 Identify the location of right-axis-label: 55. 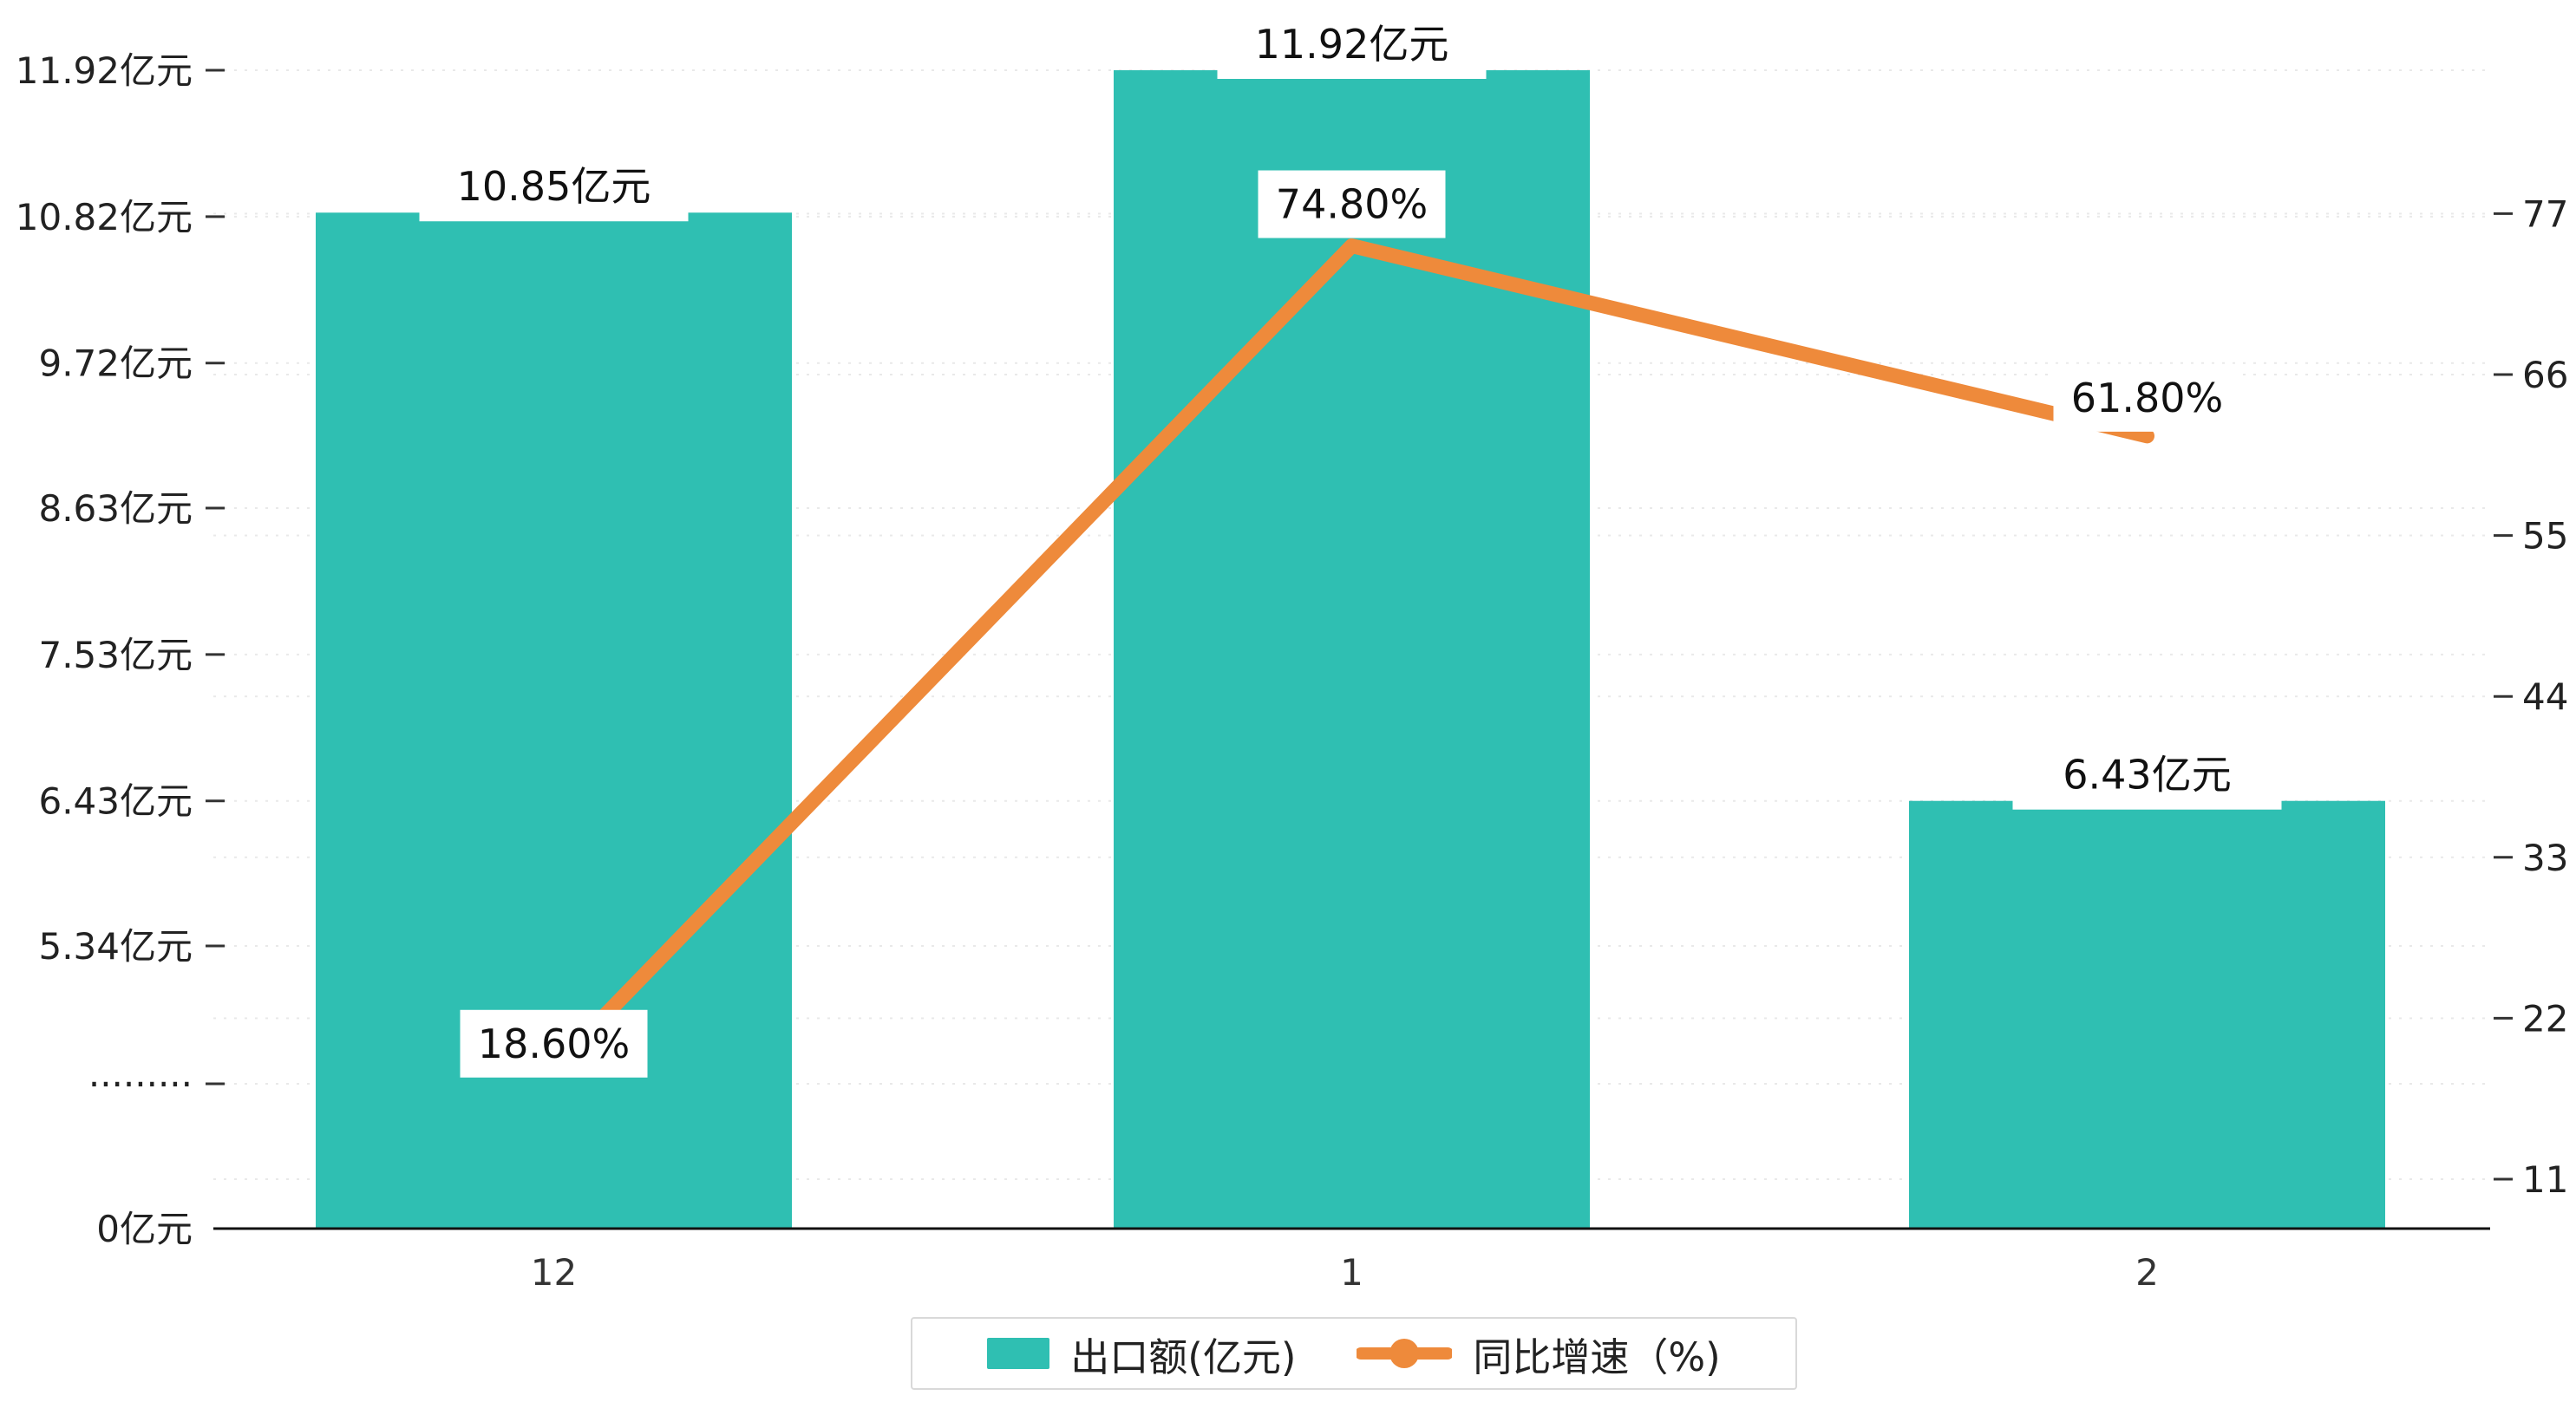
(2545, 536).